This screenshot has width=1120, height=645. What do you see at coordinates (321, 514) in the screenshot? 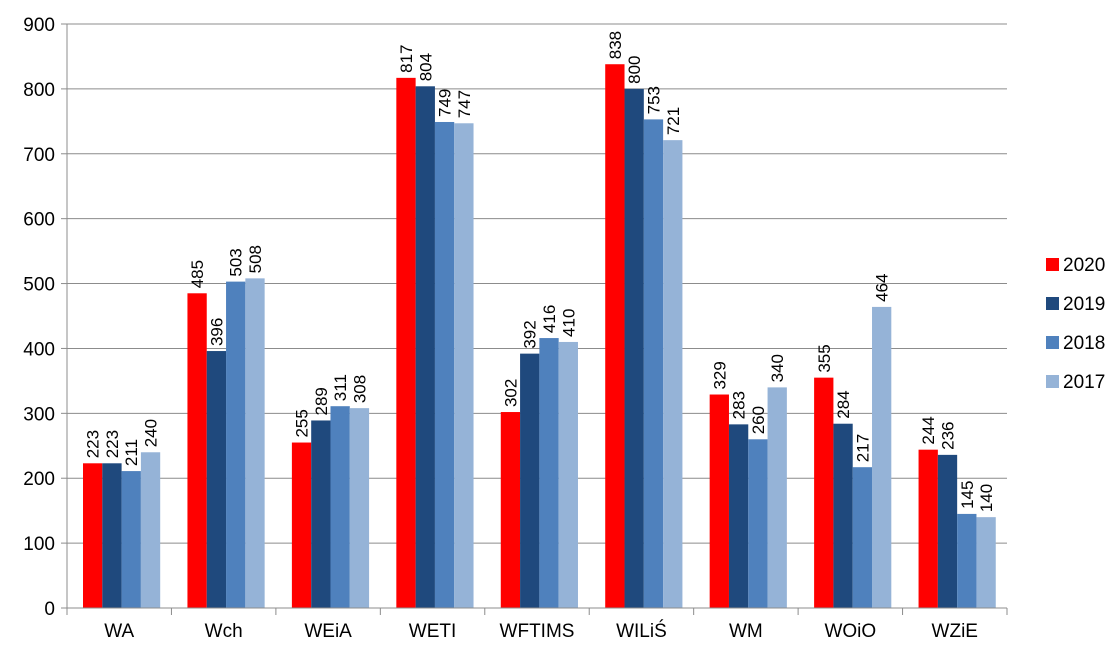
I see `bar-2019-WEiA` at bounding box center [321, 514].